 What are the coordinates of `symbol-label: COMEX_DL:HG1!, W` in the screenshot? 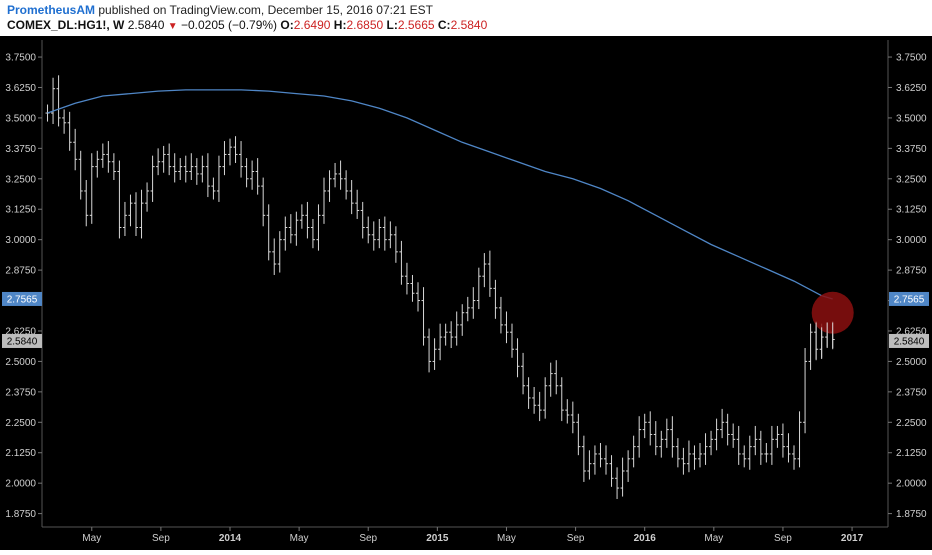 It's located at (66, 25).